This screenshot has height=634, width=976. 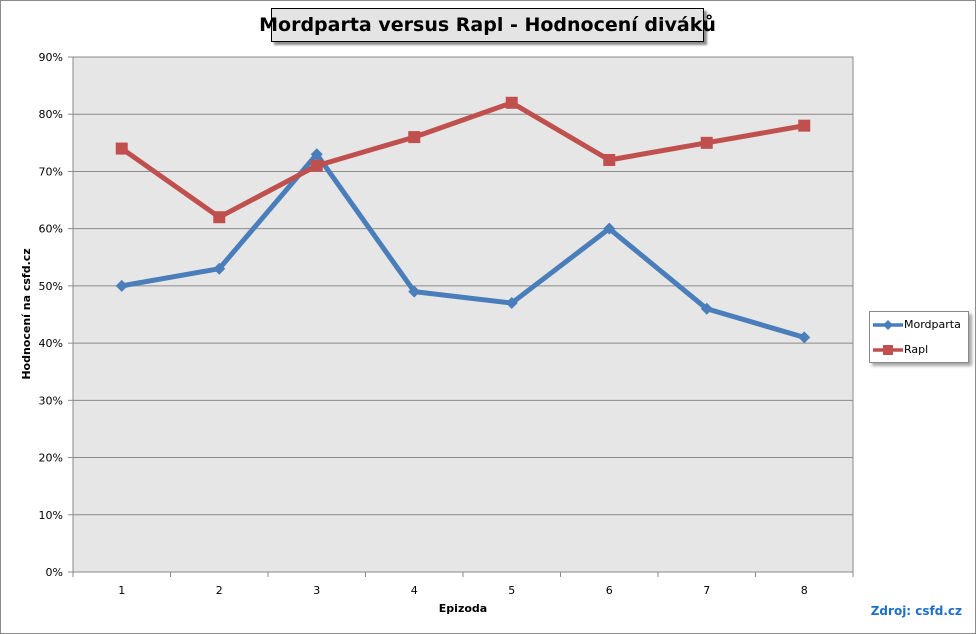 I want to click on legend-marker-rapl, so click(x=888, y=350).